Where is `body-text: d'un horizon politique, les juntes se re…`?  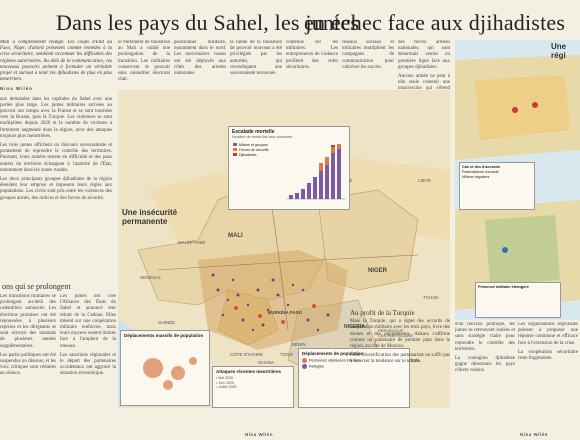
body-text: d'un horizon politique, les juntes se re… is located at coordinates (485, 337).